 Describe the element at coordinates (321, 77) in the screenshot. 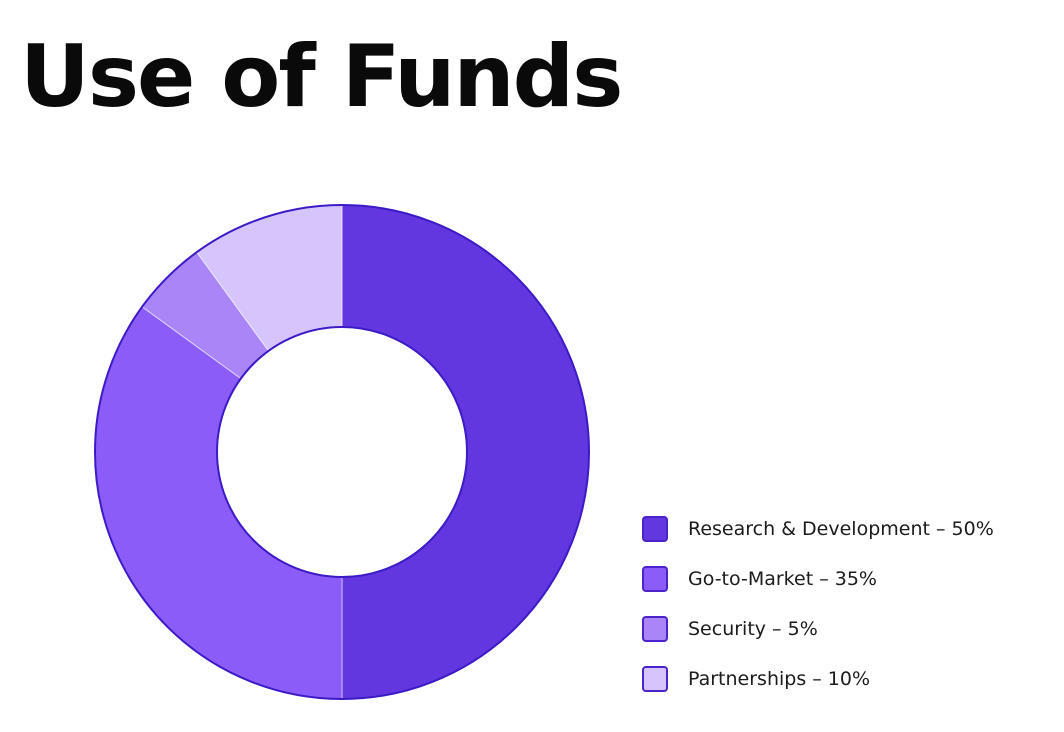

I see `chart-title: Use of Funds` at that location.